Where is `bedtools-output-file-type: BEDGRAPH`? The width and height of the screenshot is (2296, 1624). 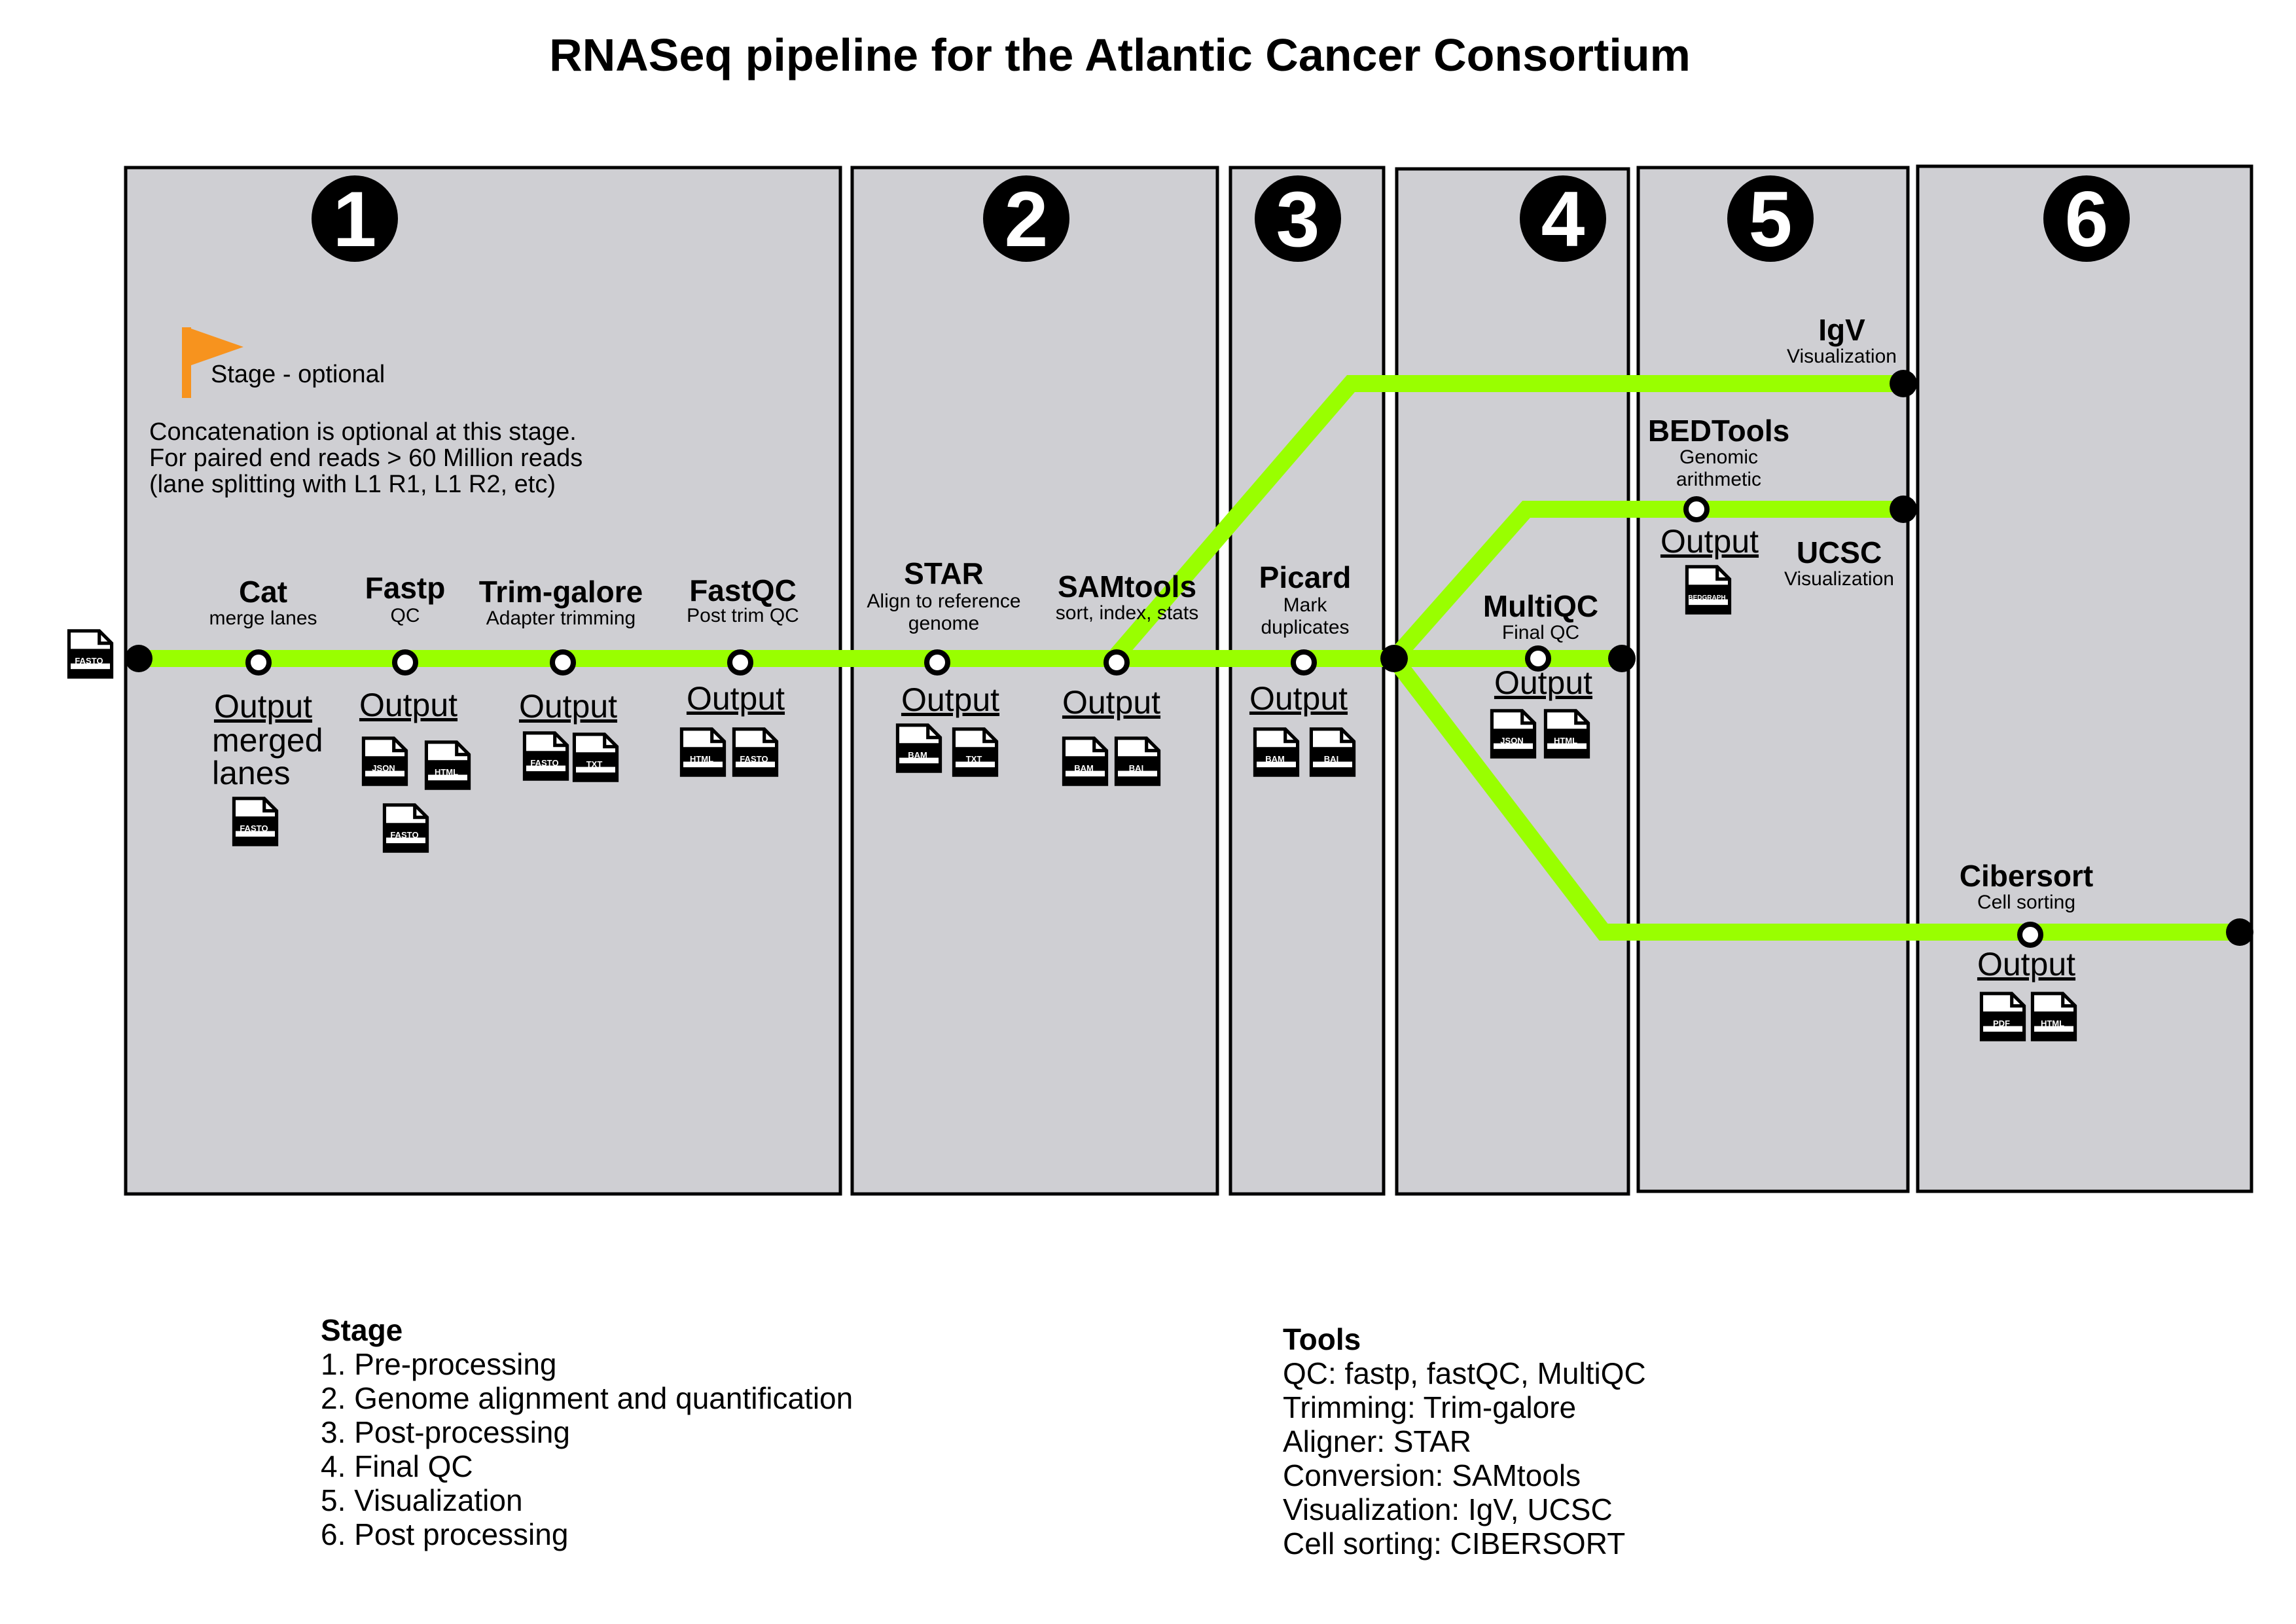 bedtools-output-file-type: BEDGRAPH is located at coordinates (1707, 598).